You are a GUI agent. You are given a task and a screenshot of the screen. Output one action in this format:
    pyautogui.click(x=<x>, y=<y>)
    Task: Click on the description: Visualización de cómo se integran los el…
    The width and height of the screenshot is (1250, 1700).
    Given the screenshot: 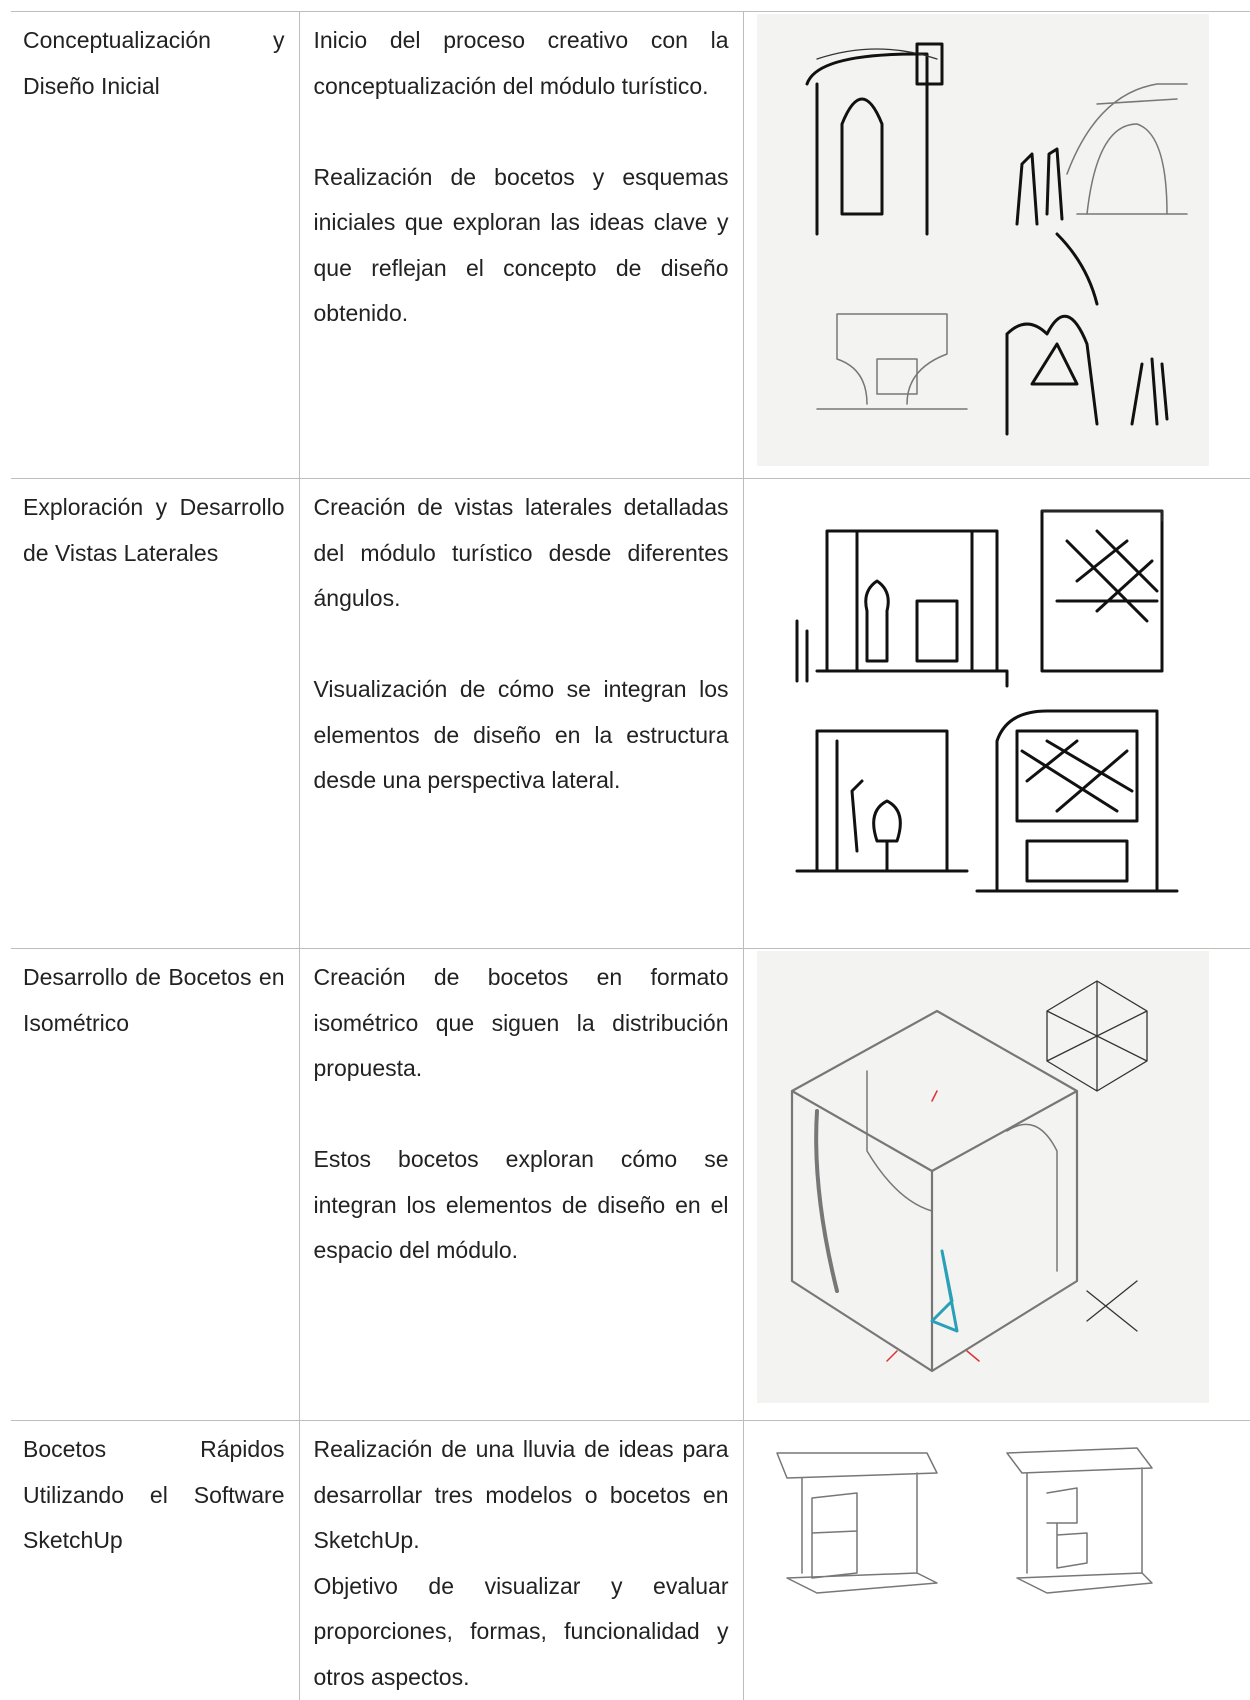 What is the action you would take?
    pyautogui.click(x=521, y=735)
    